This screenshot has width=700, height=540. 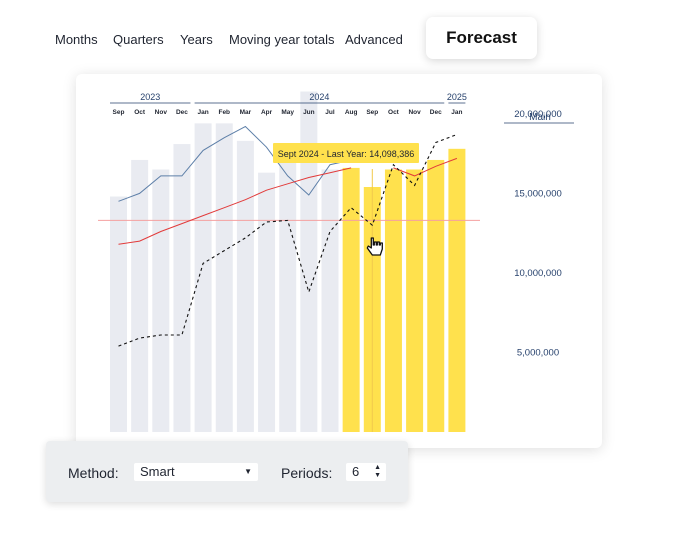 What do you see at coordinates (267, 112) in the screenshot?
I see `month-tick-label: Apr` at bounding box center [267, 112].